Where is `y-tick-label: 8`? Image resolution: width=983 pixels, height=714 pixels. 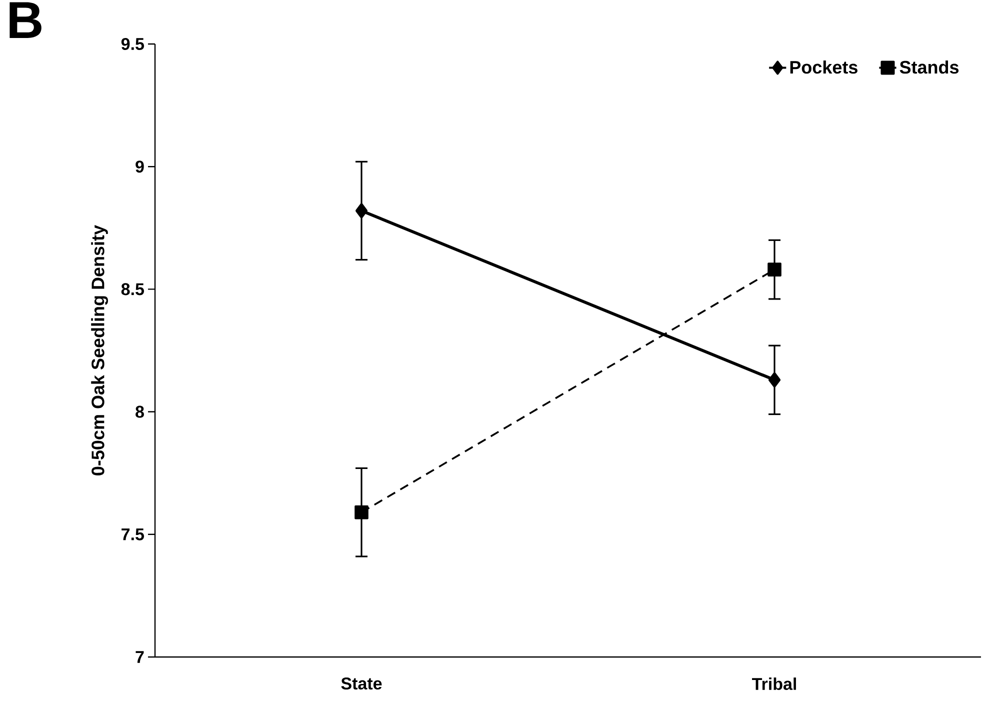 y-tick-label: 8 is located at coordinates (140, 412).